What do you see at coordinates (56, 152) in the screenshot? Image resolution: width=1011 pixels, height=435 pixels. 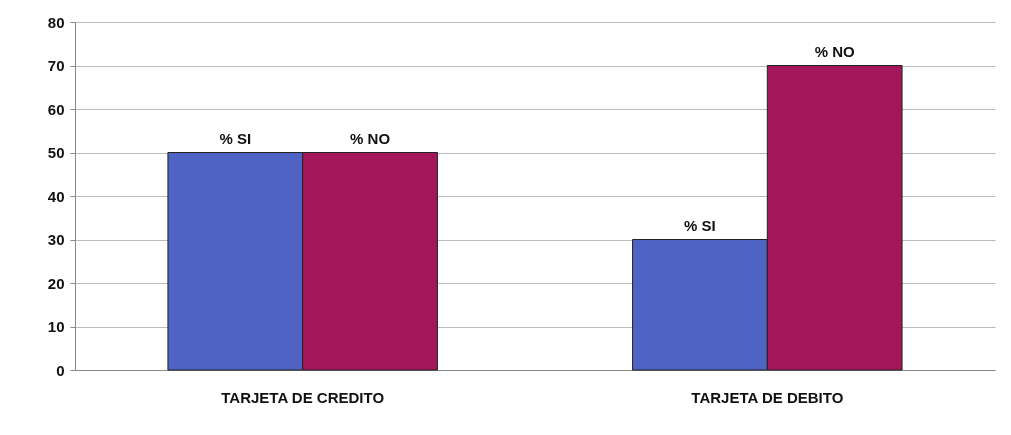 I see `y-tick-label: 50` at bounding box center [56, 152].